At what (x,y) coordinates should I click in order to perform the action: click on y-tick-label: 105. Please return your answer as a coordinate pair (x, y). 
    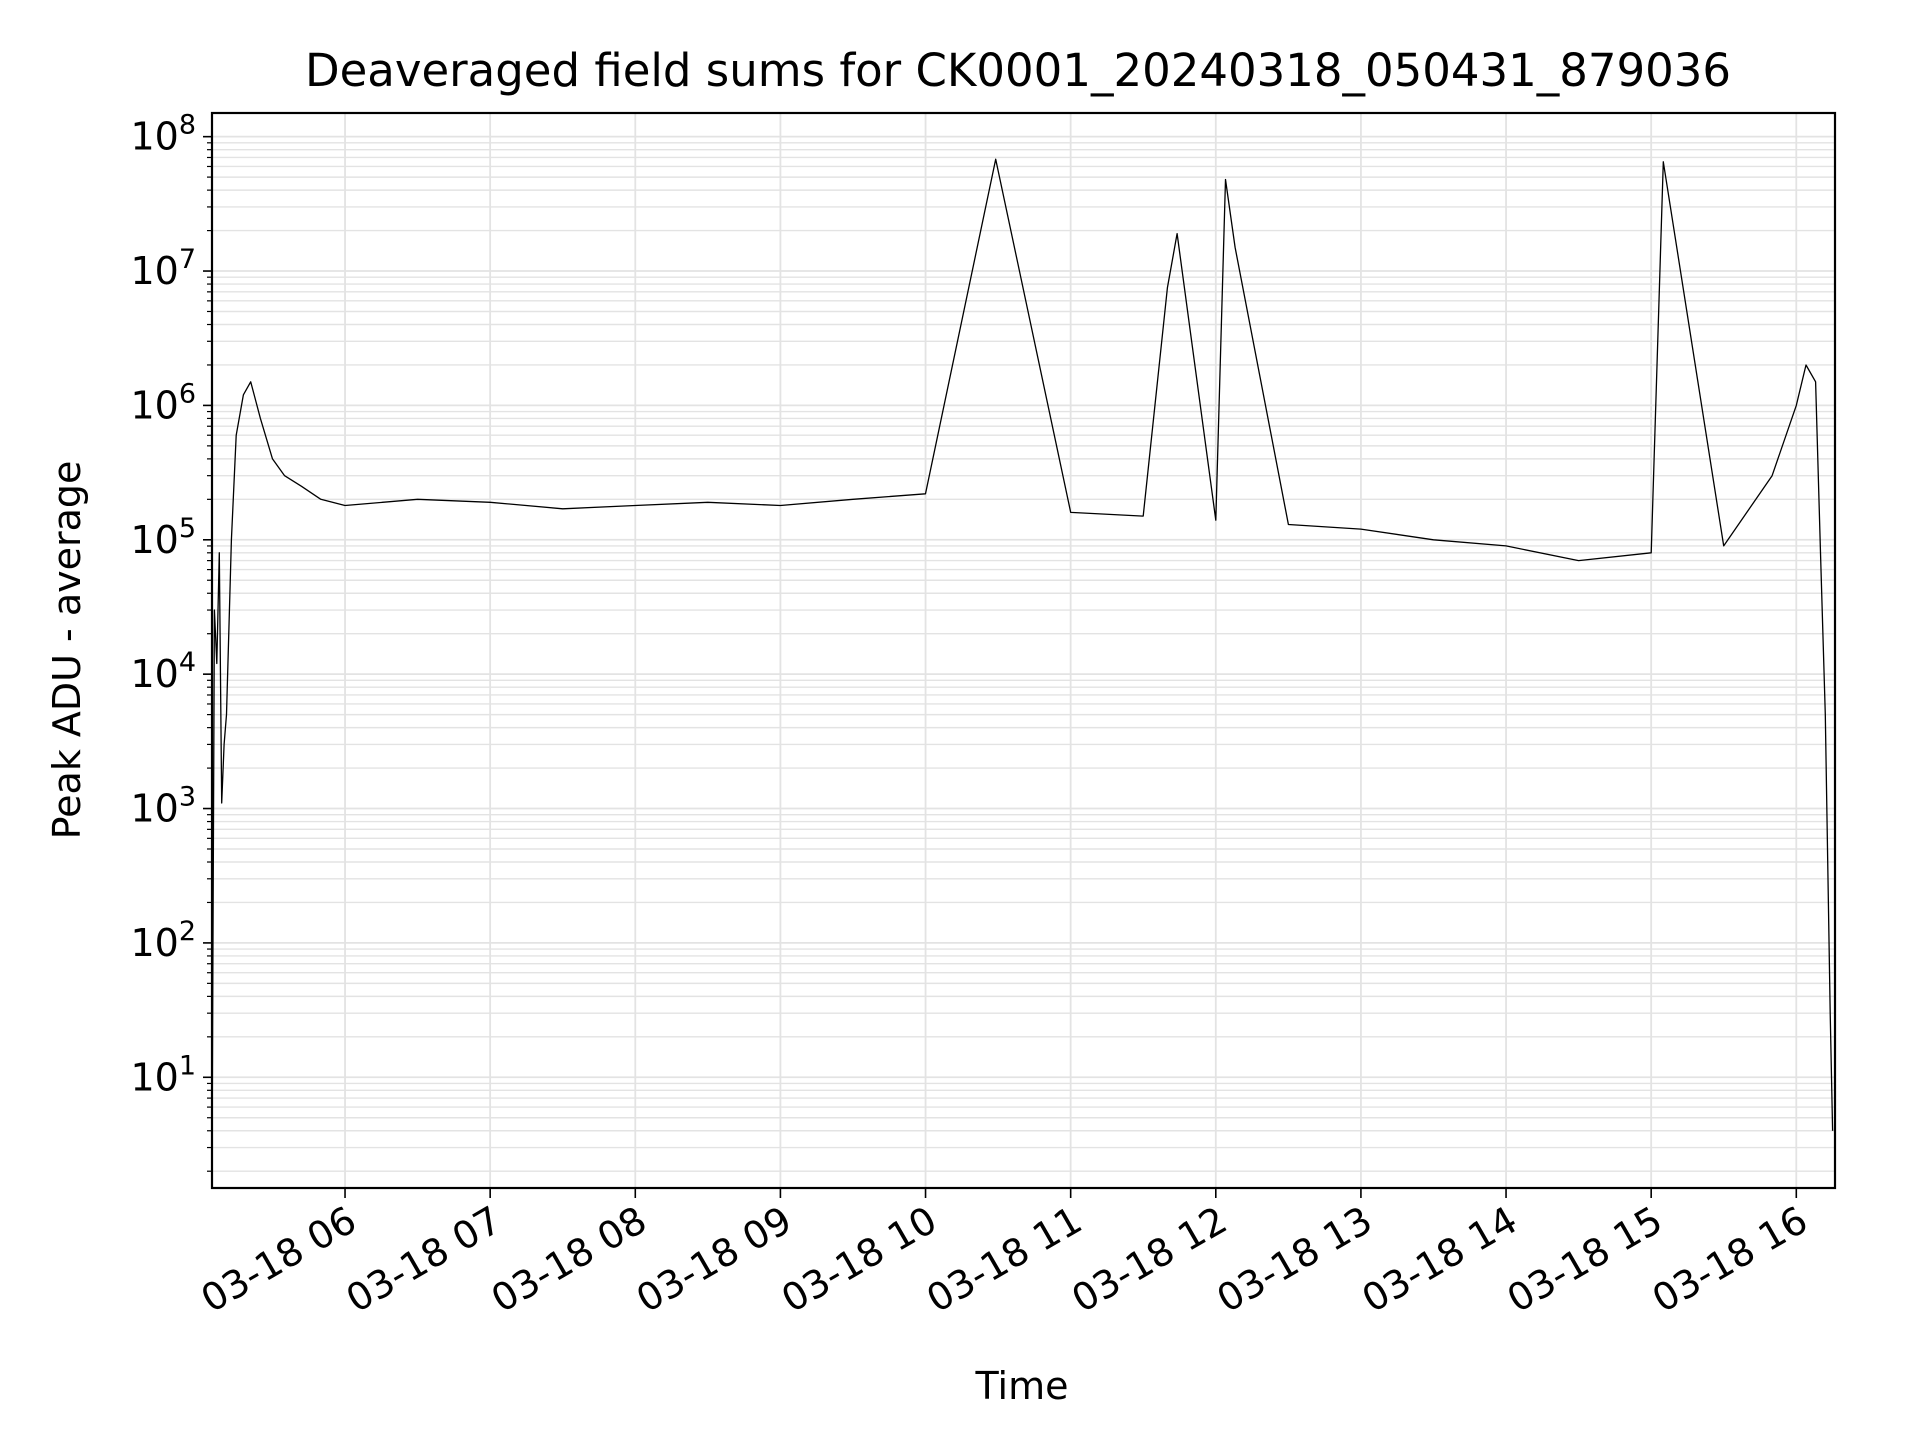
    Looking at the image, I should click on (163, 537).